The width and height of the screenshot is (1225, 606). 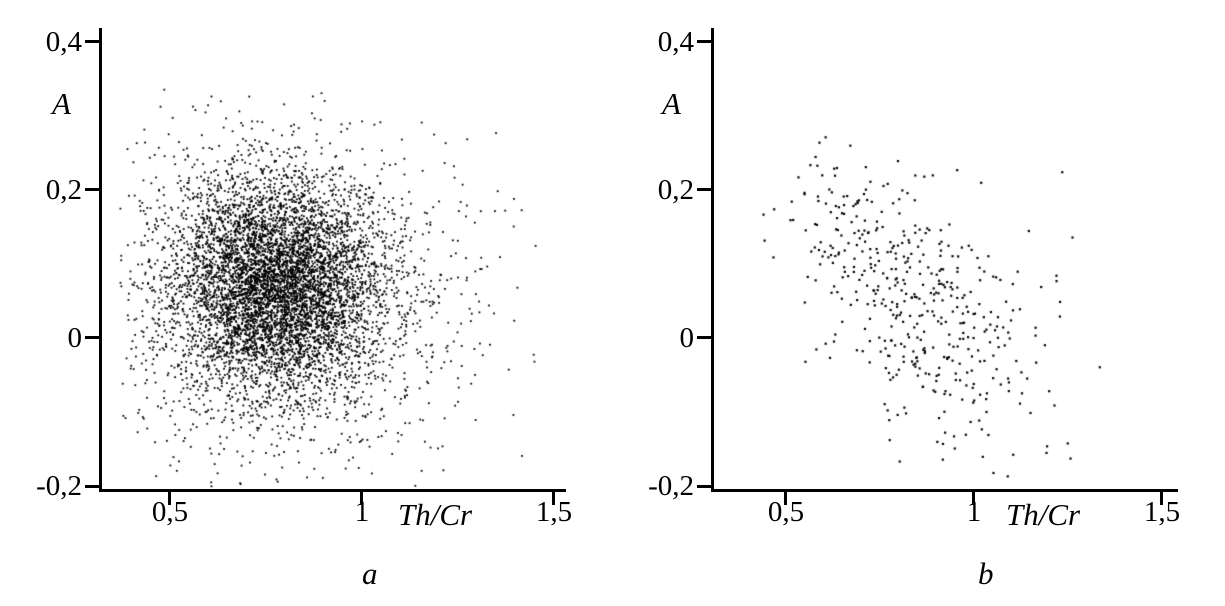 What do you see at coordinates (100, 260) in the screenshot?
I see `y-axis-a` at bounding box center [100, 260].